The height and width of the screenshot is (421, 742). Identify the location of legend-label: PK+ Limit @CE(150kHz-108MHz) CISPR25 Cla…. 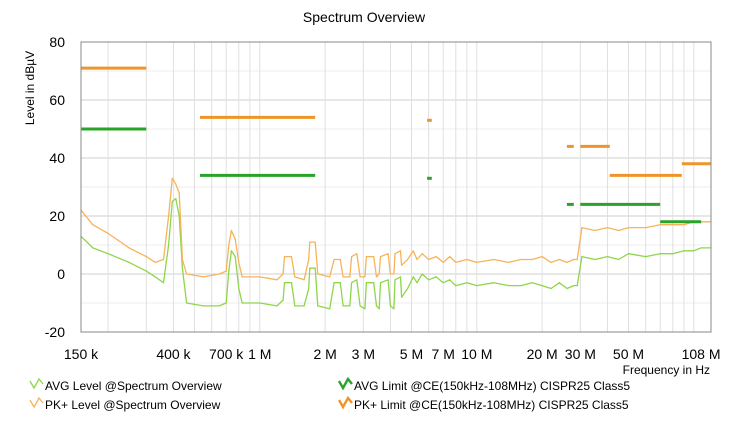
(491, 405).